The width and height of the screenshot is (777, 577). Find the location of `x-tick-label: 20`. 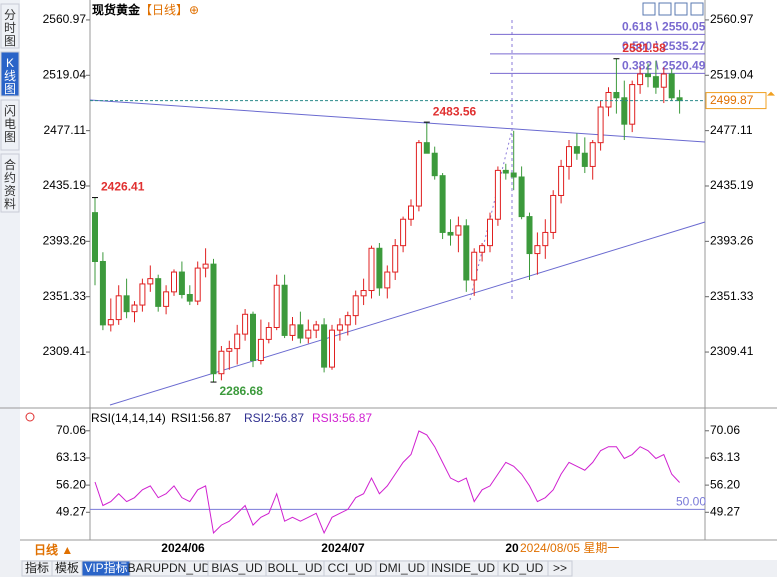

x-tick-label: 20 is located at coordinates (512, 548).